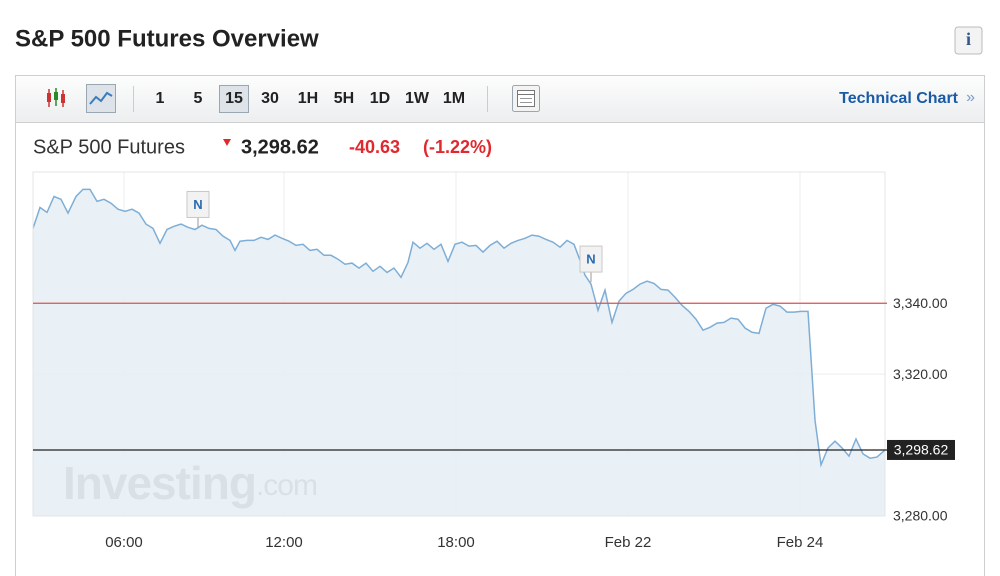  Describe the element at coordinates (374, 147) in the screenshot. I see `price-change: -40.63` at that location.